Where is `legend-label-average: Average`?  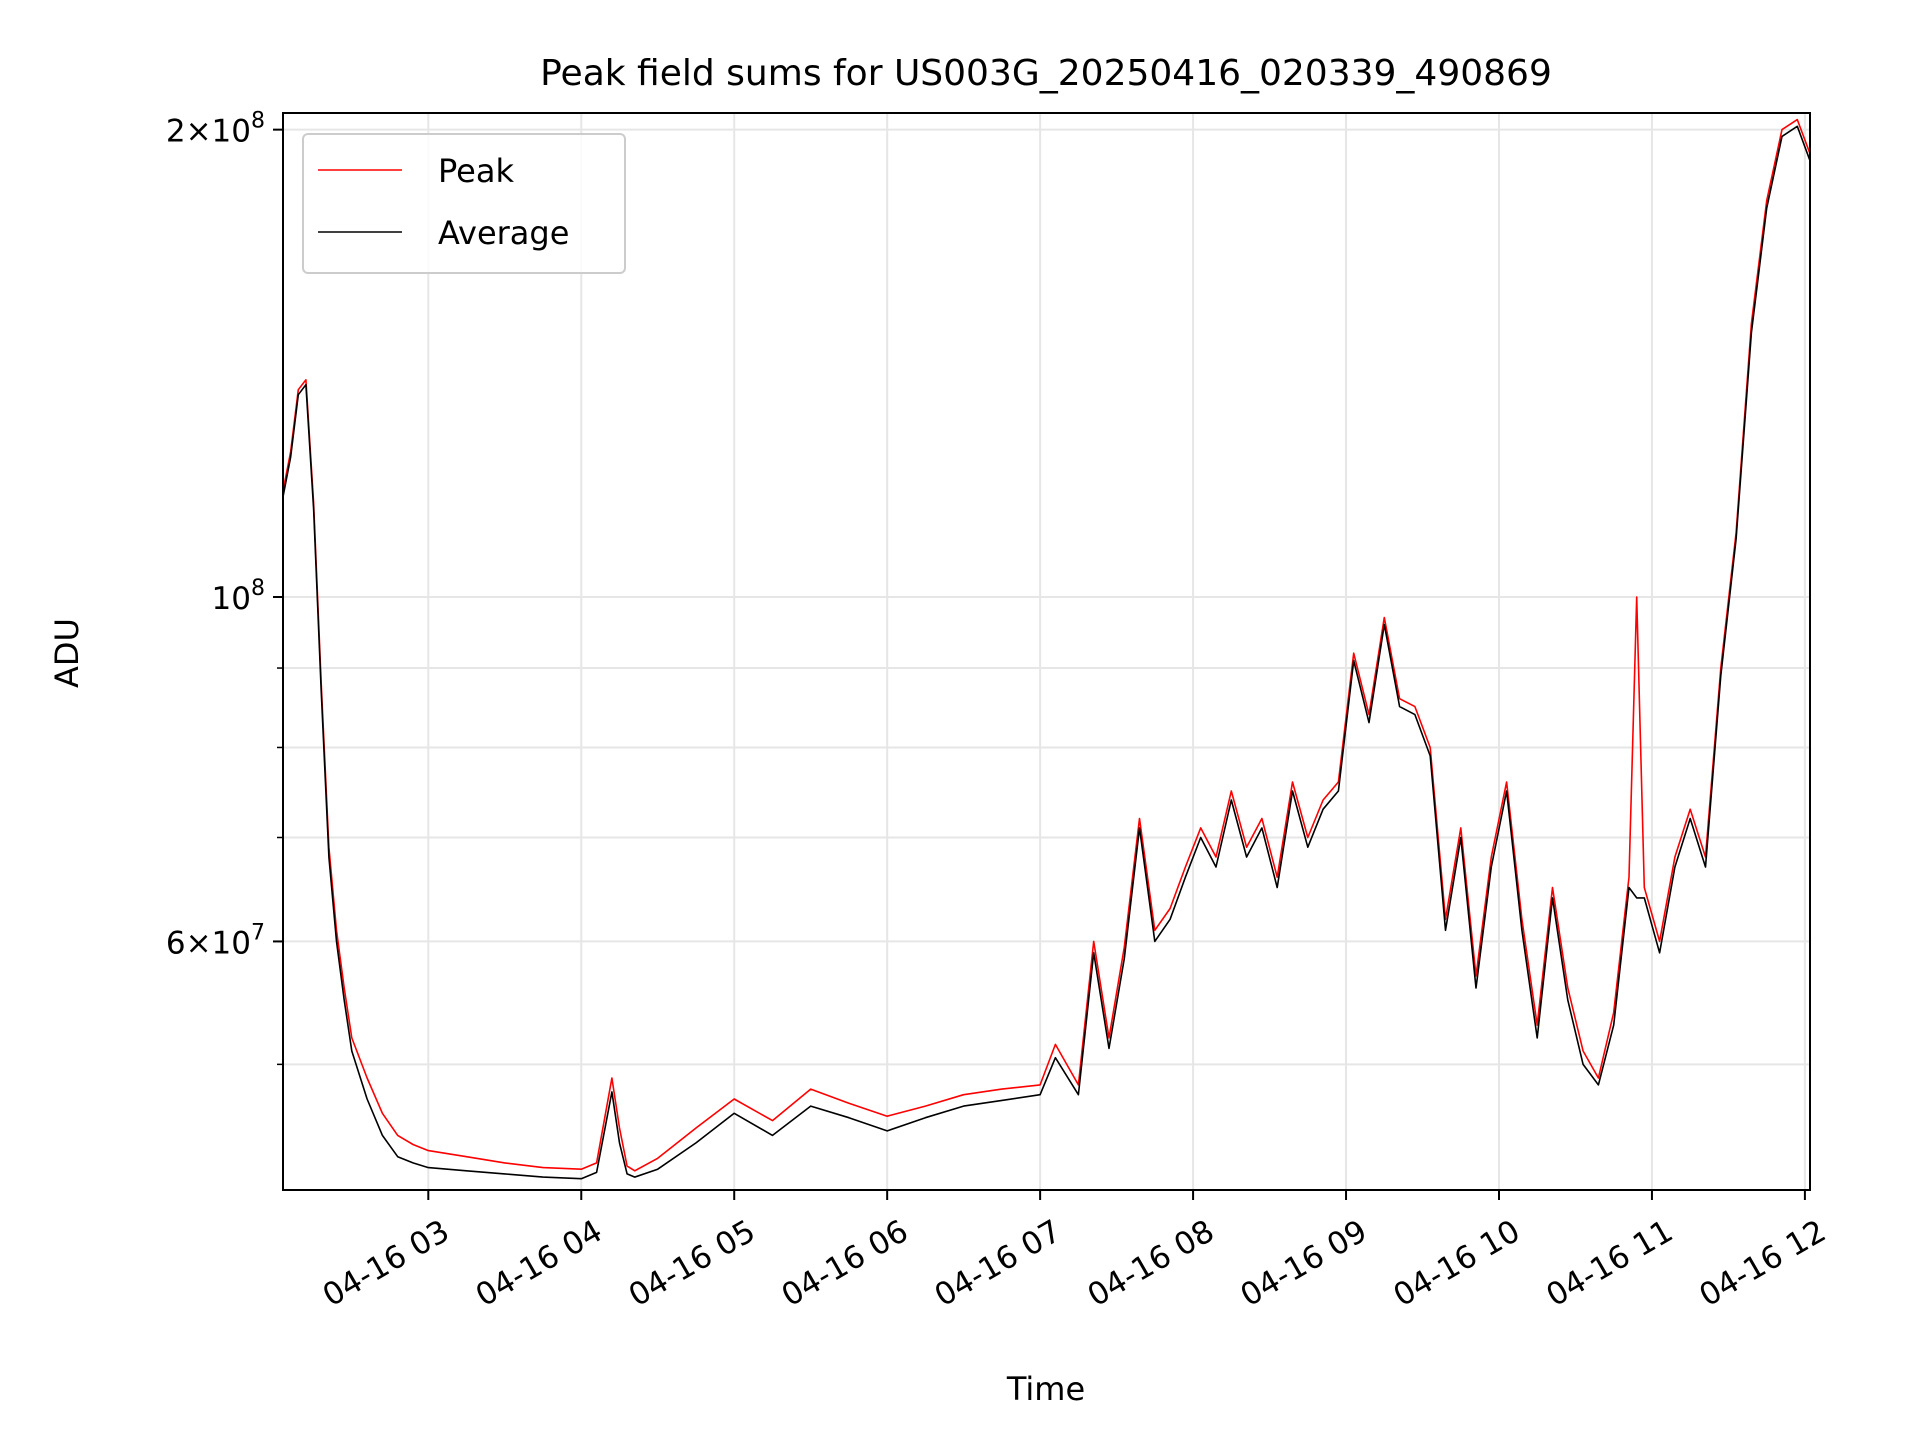 legend-label-average: Average is located at coordinates (503, 233).